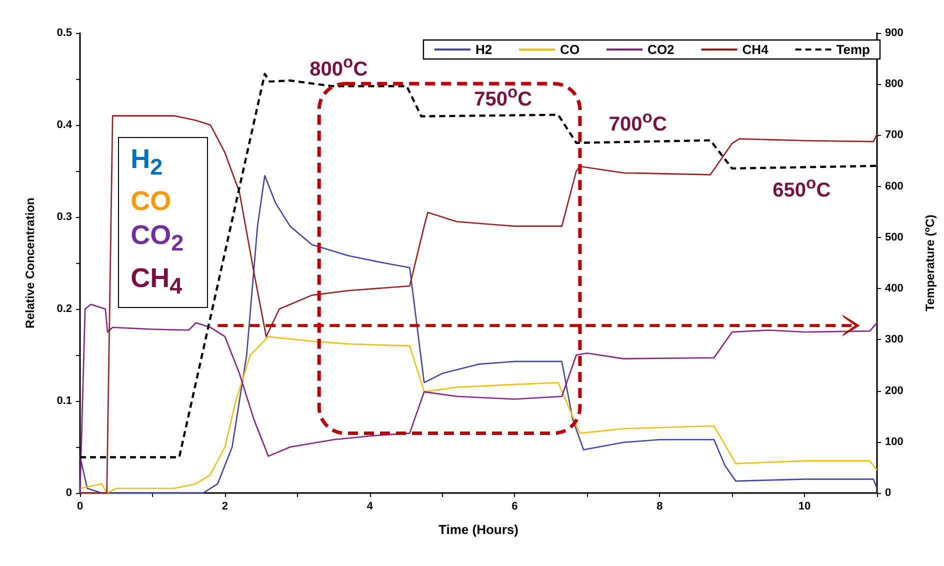 The width and height of the screenshot is (944, 566). What do you see at coordinates (157, 238) in the screenshot?
I see `annotation: CO$_{2}$` at bounding box center [157, 238].